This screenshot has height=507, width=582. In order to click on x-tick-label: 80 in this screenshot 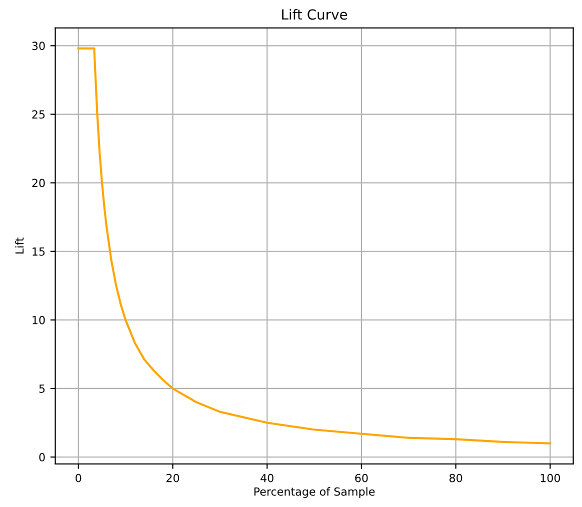, I will do `click(455, 478)`.